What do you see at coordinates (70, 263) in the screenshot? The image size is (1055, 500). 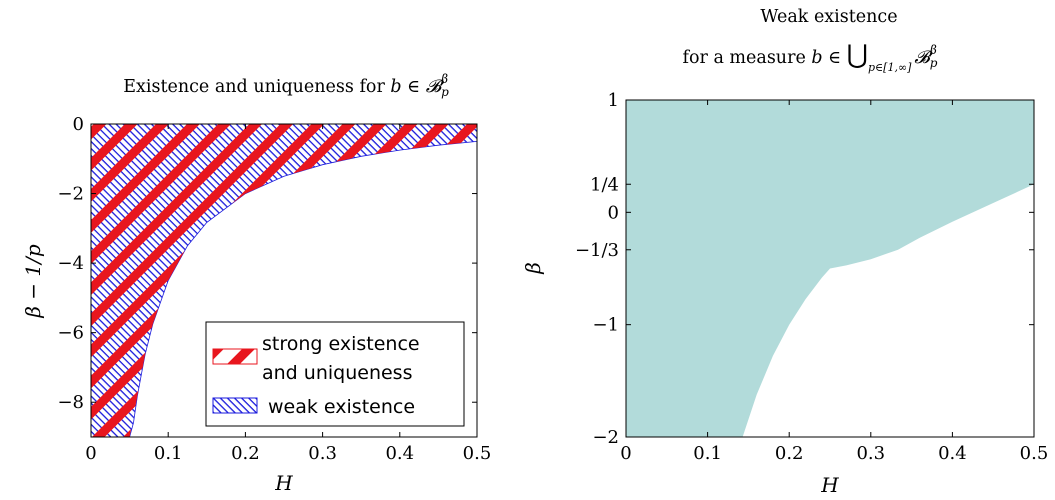 I see `left-ytick-label: −4` at bounding box center [70, 263].